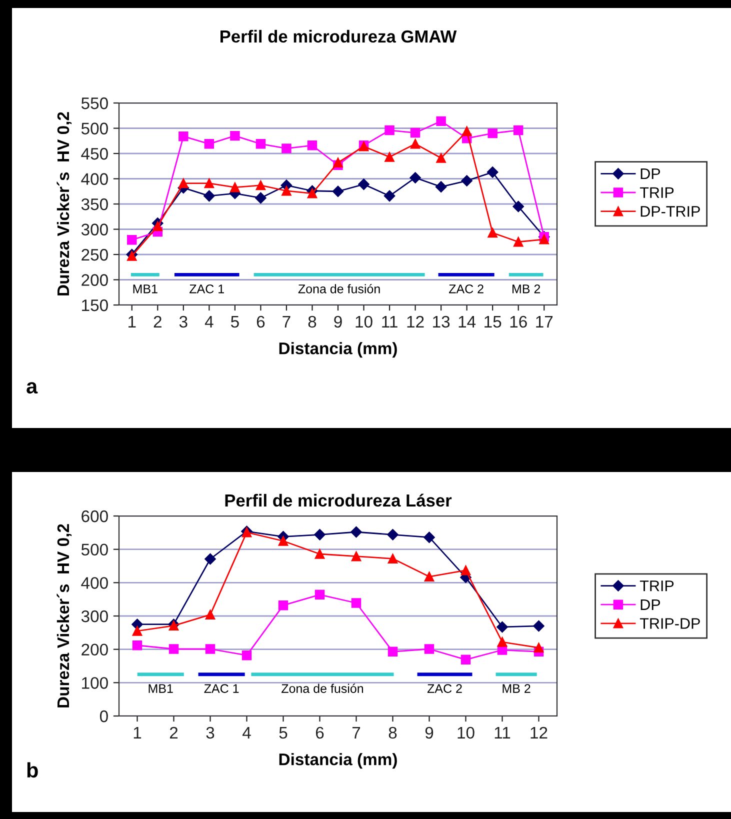 Image resolution: width=731 pixels, height=819 pixels. What do you see at coordinates (94, 154) in the screenshot?
I see `y-tick-label: 450` at bounding box center [94, 154].